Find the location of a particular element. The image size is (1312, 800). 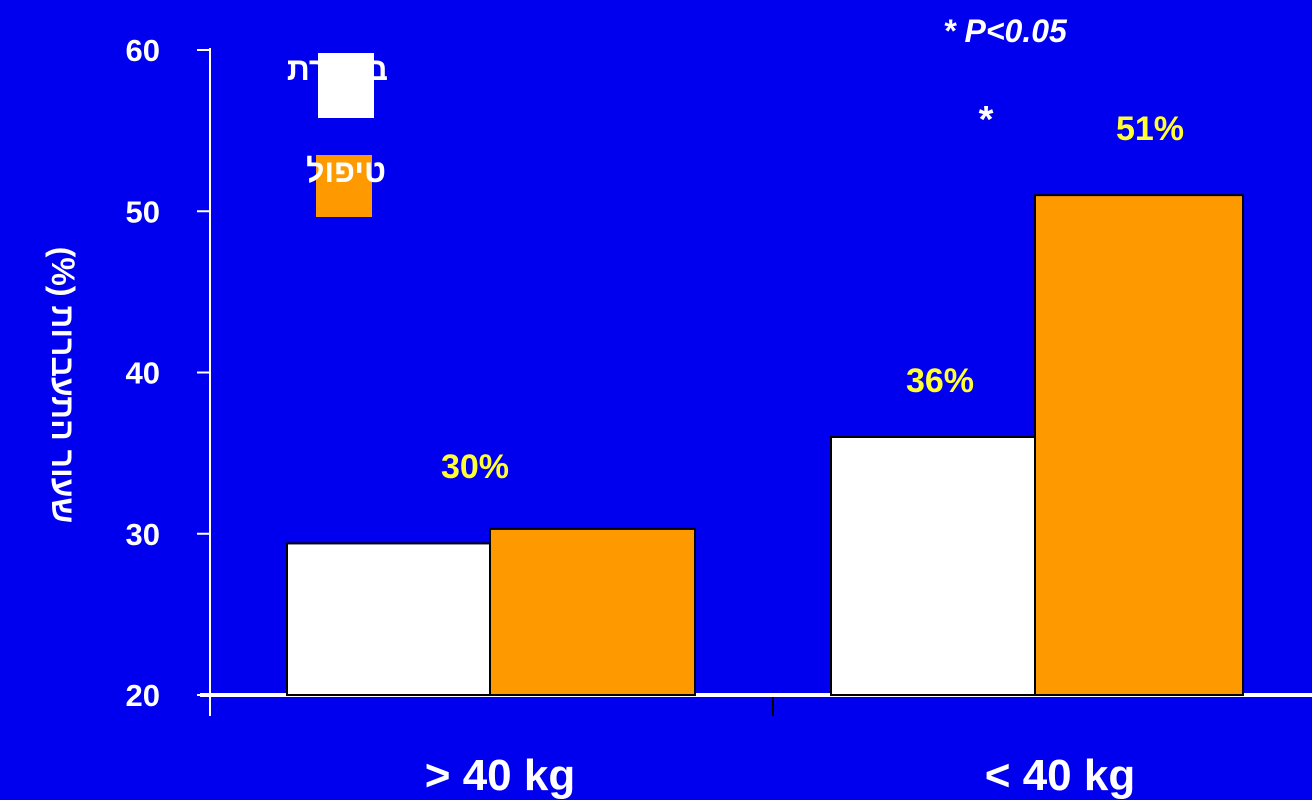

legend: ביקורת טיפול is located at coordinates (337, 134).